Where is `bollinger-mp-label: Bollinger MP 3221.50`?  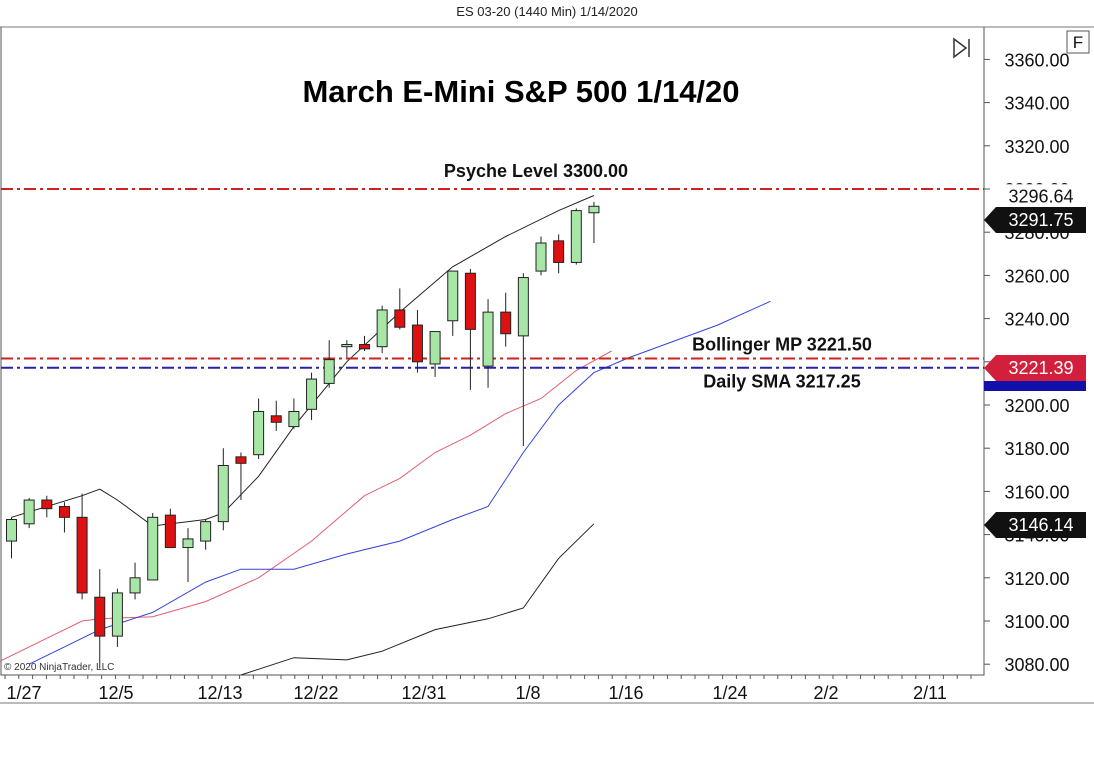 bollinger-mp-label: Bollinger MP 3221.50 is located at coordinates (782, 345).